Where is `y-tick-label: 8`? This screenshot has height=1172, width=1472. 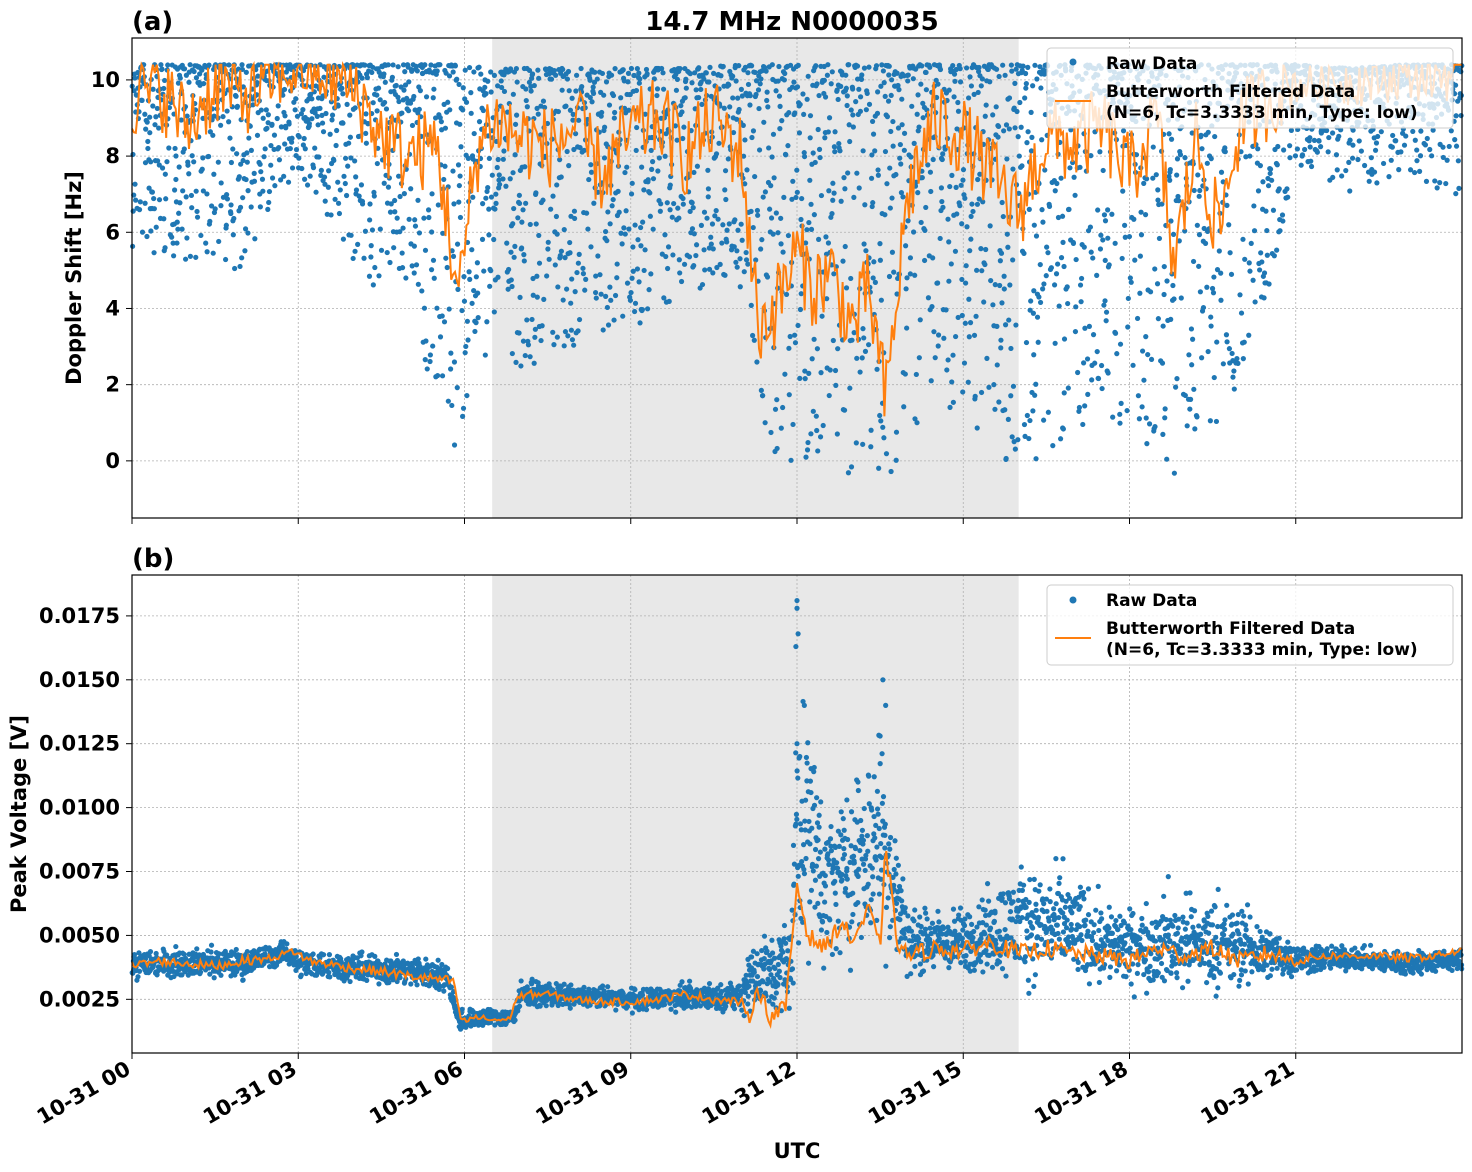 y-tick-label: 8 is located at coordinates (112, 156).